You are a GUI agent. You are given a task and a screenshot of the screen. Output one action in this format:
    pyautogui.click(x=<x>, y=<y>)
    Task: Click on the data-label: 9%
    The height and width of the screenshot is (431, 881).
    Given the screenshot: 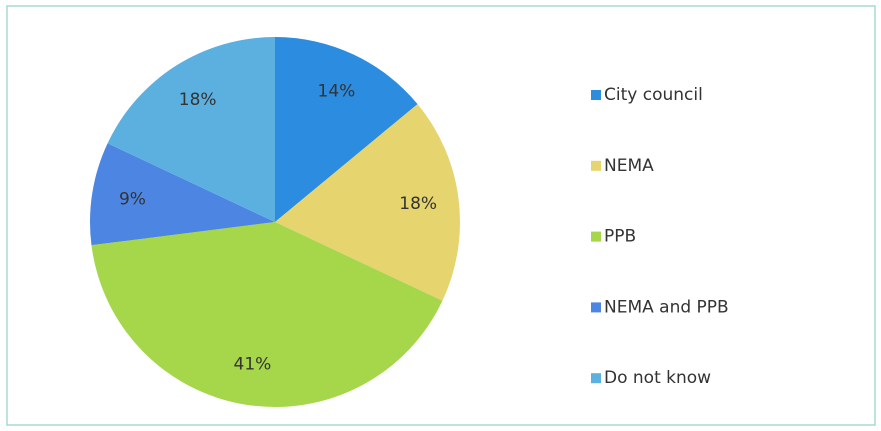 What is the action you would take?
    pyautogui.click(x=132, y=199)
    